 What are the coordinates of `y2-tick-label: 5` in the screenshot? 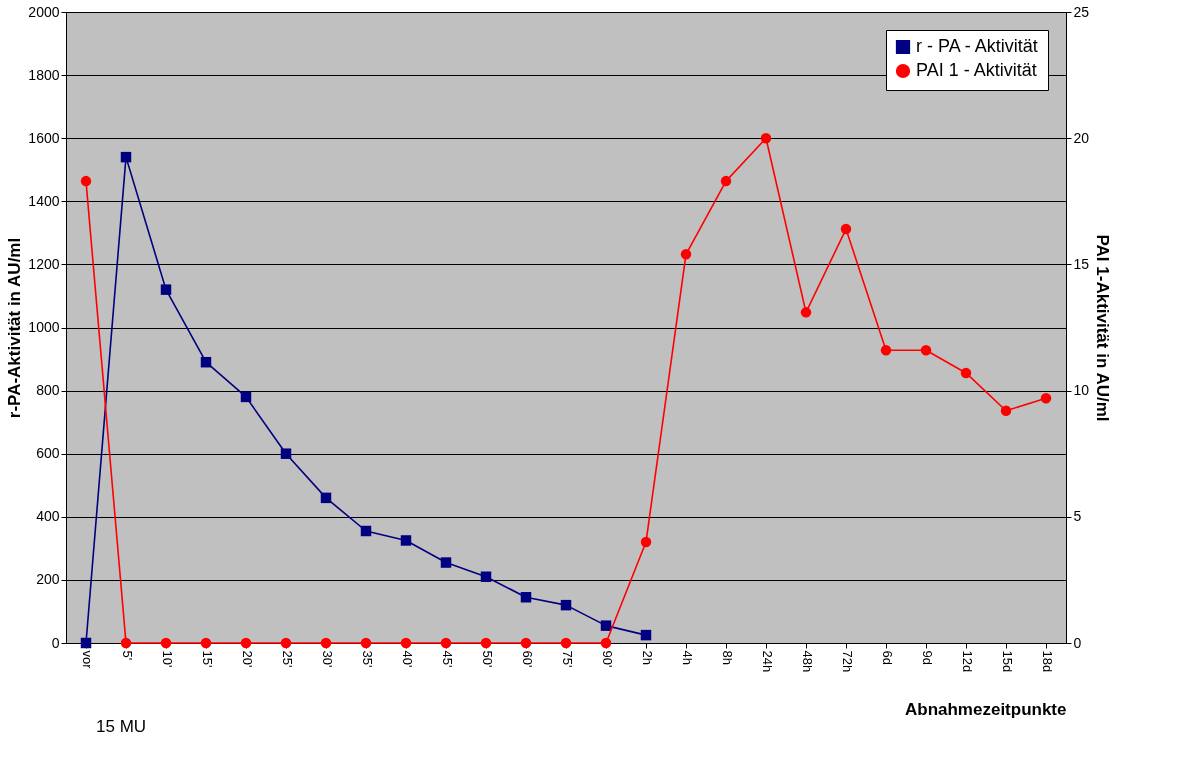 It's located at (1077, 516).